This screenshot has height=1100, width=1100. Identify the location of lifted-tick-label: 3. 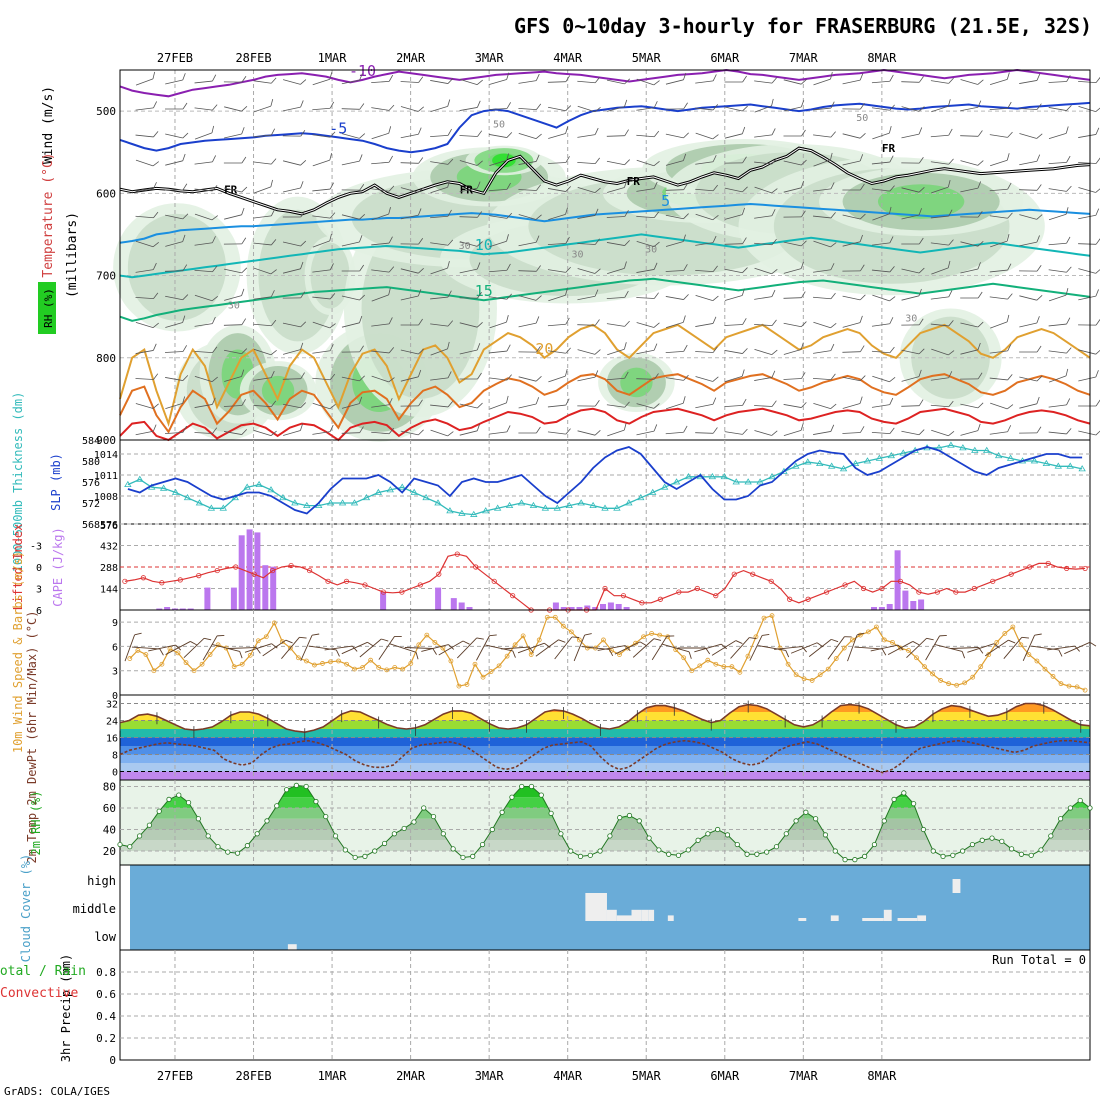
(39, 590).